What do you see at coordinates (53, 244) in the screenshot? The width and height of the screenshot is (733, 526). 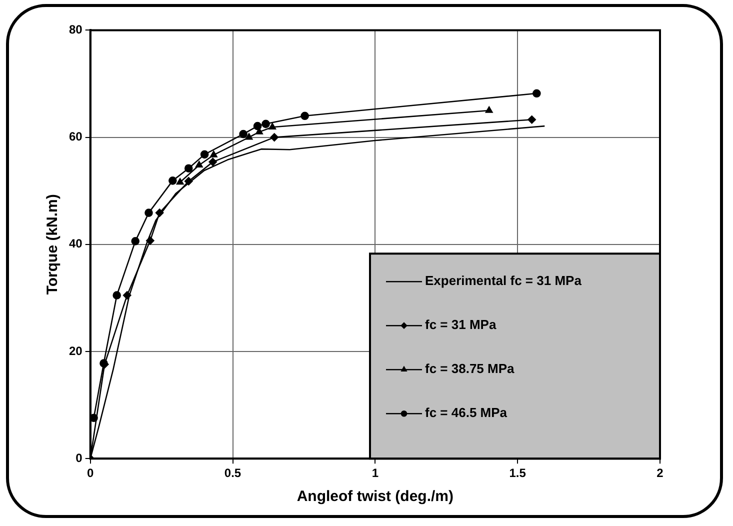 I see `y-axis-title: Torque (kN.m)` at bounding box center [53, 244].